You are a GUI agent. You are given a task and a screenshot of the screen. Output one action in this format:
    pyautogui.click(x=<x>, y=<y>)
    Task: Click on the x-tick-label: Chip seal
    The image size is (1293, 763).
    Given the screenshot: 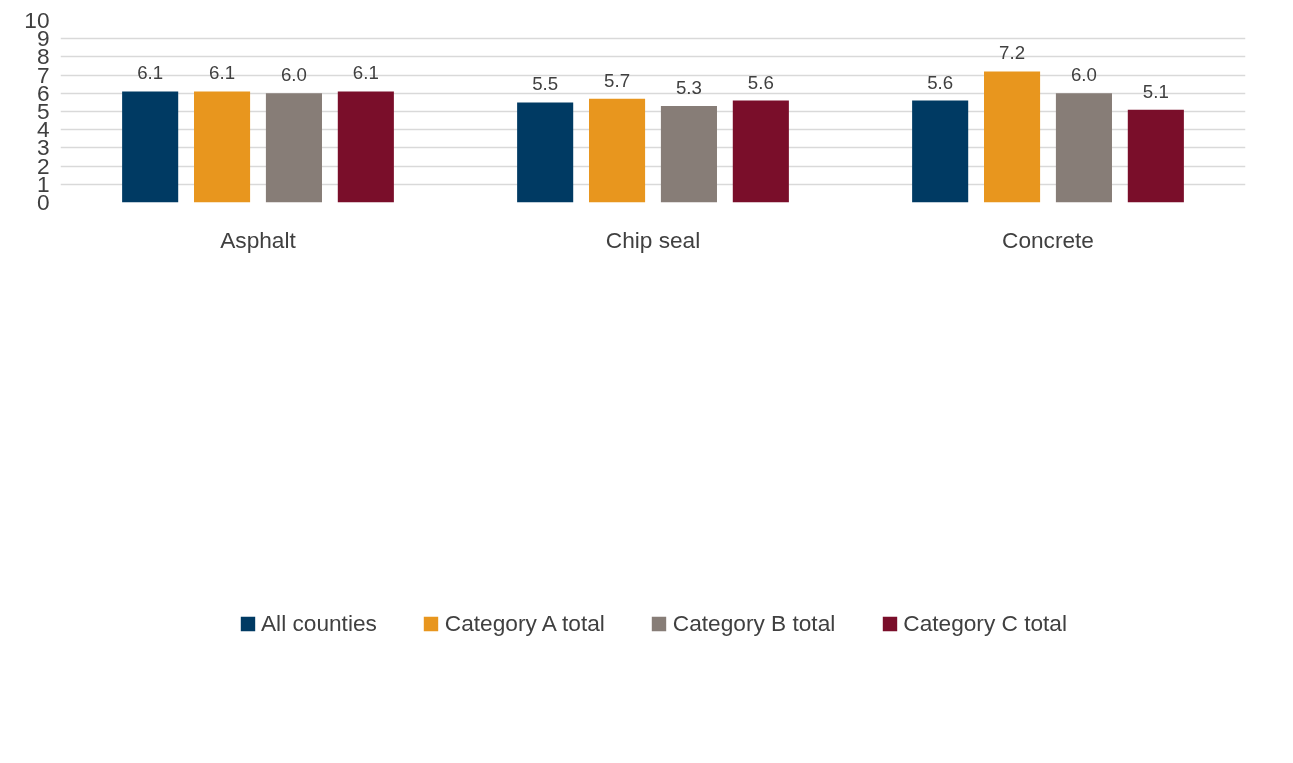 What is the action you would take?
    pyautogui.click(x=653, y=239)
    